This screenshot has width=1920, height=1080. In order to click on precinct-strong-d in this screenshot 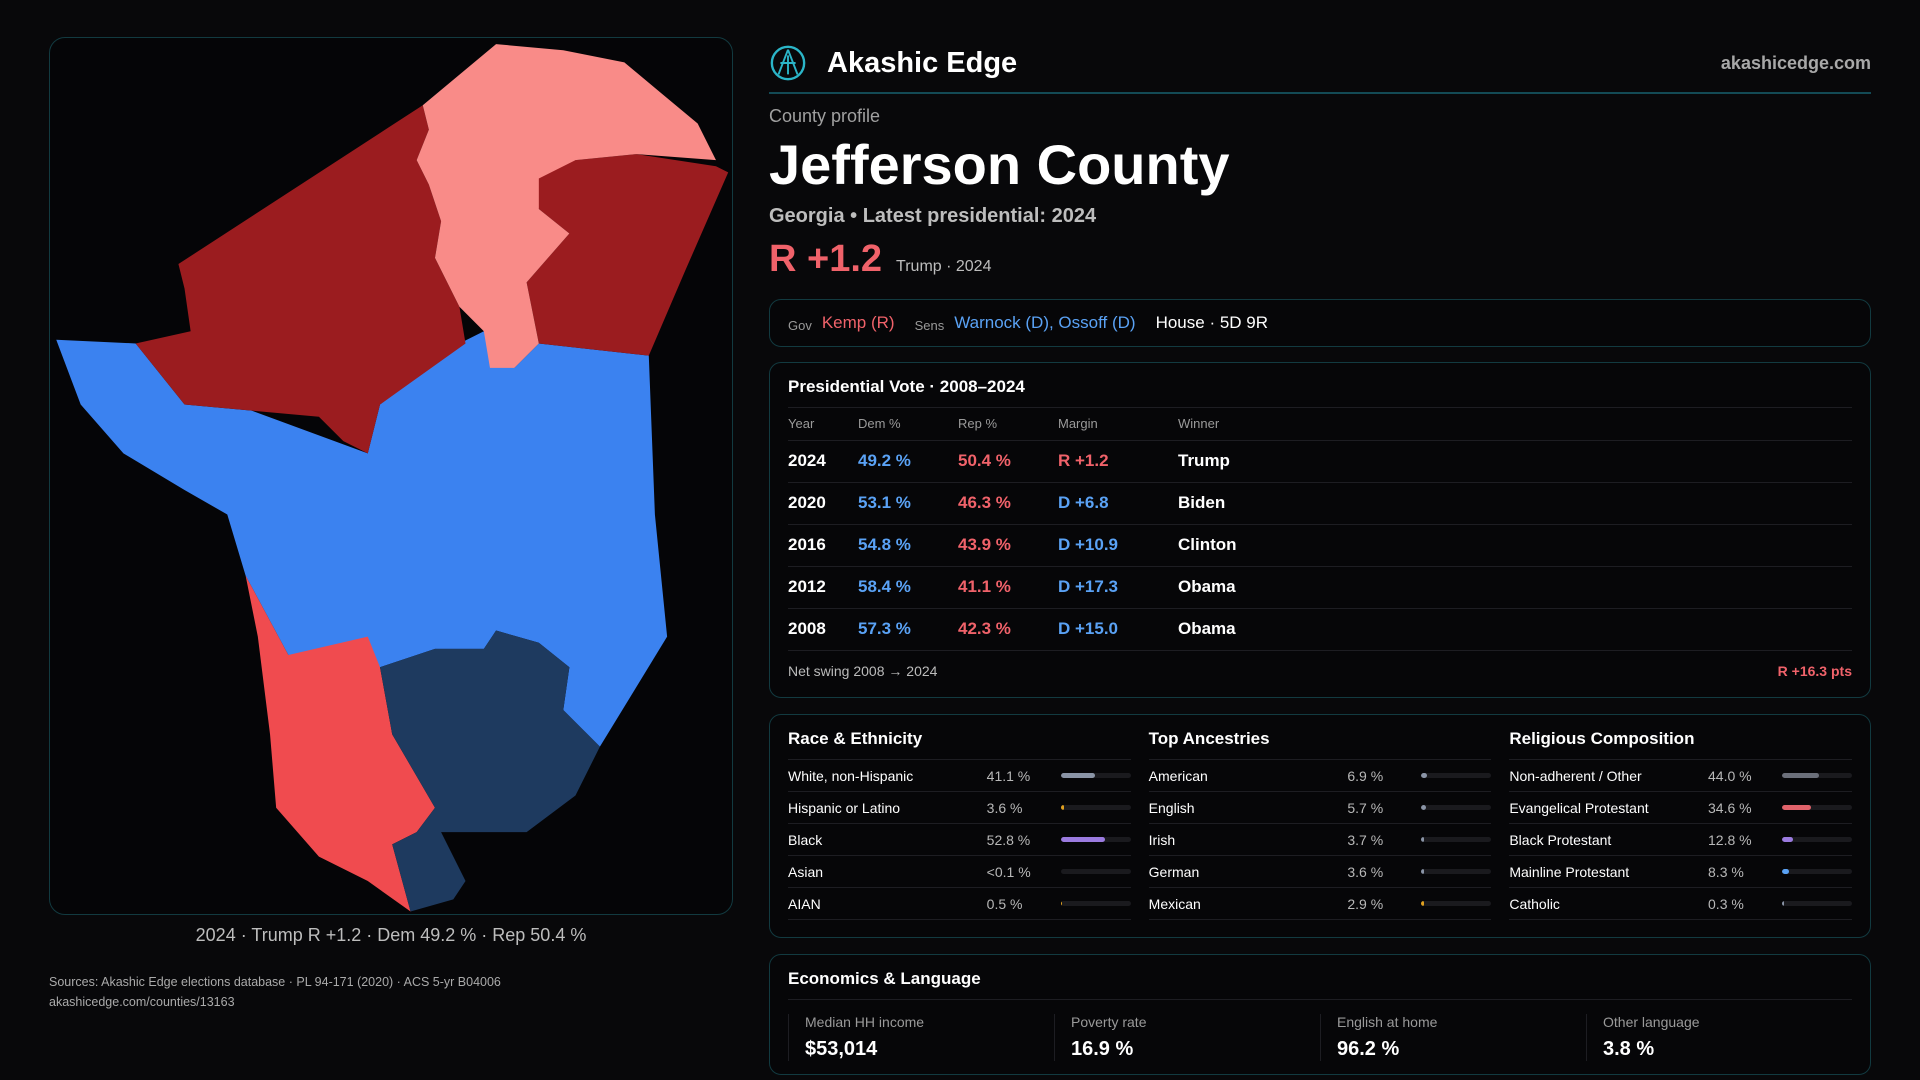, I will do `click(490, 771)`.